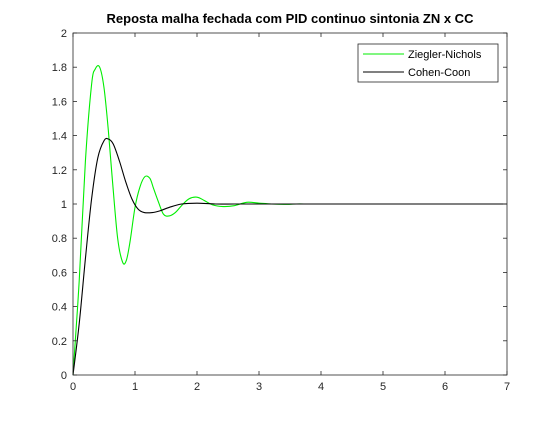 This screenshot has width=560, height=425. What do you see at coordinates (445, 55) in the screenshot?
I see `legend-label-ziegler-nichols: Ziegler-Nichols` at bounding box center [445, 55].